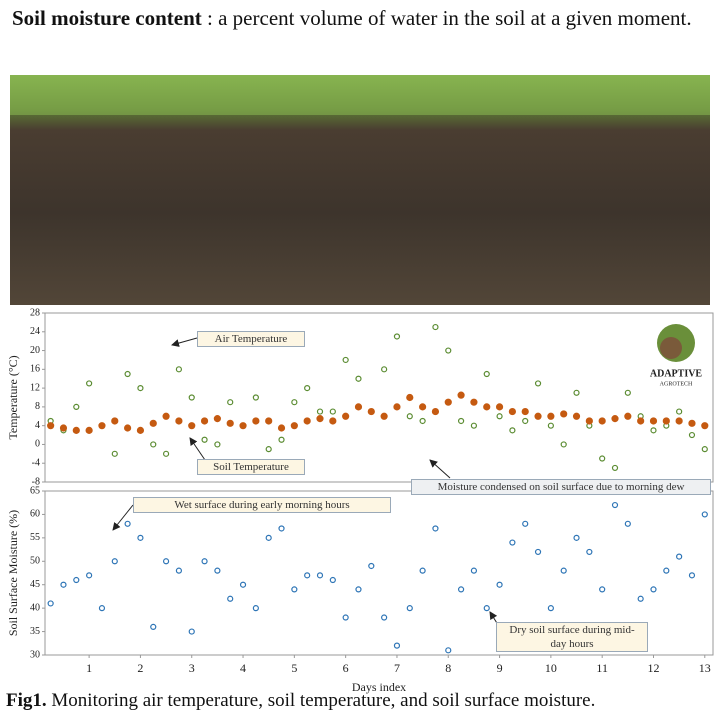 The image size is (718, 718). Describe the element at coordinates (35, 387) in the screenshot. I see `y-tick-label: 12` at that location.